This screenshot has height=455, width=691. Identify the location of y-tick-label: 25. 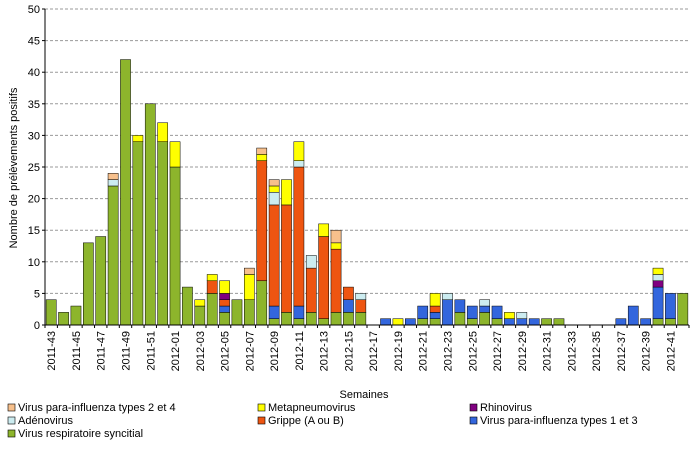
(34, 168).